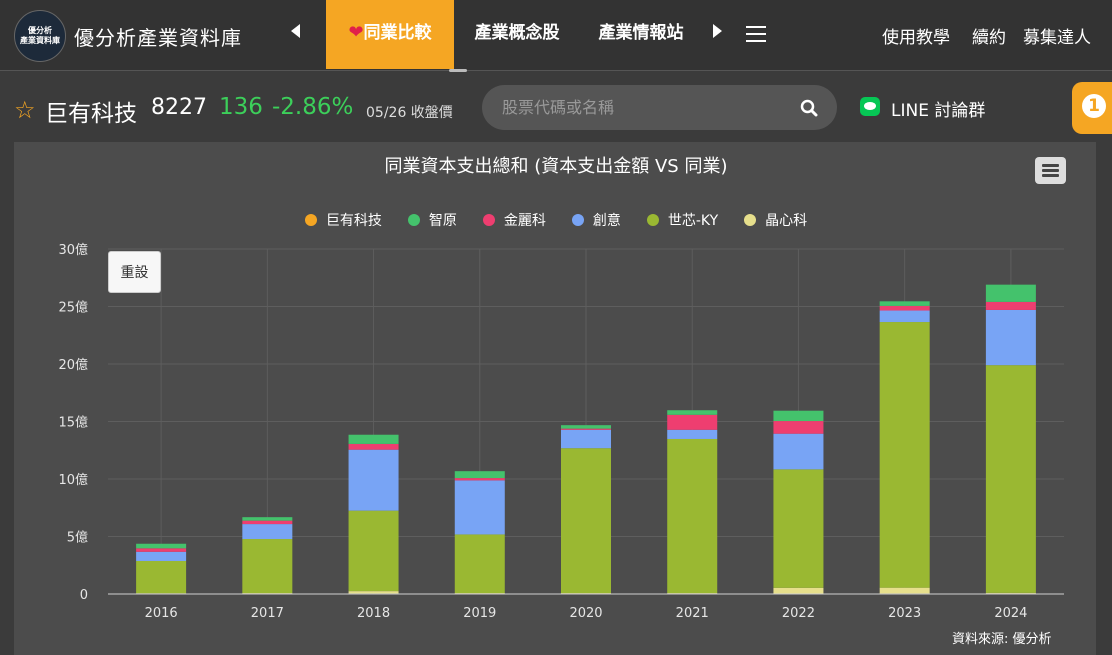  I want to click on line-app-icon, so click(870, 106).